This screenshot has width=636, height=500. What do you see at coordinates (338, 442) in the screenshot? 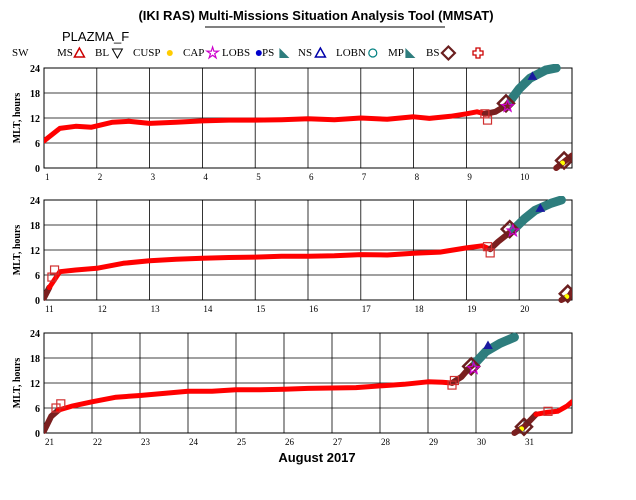
I see `x-tick-label: 27` at bounding box center [338, 442].